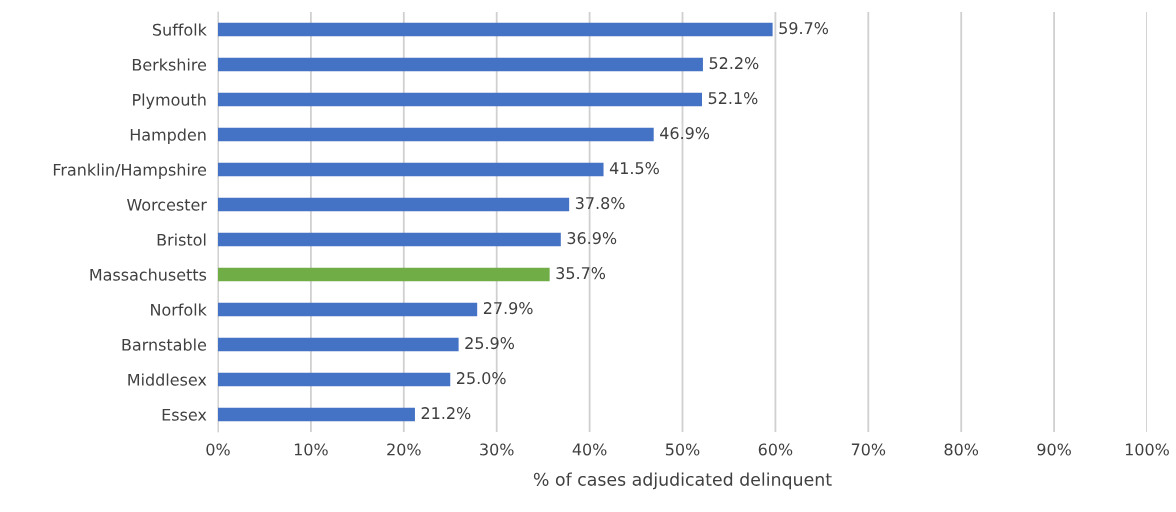 Image resolution: width=1176 pixels, height=512 pixels. I want to click on x-tick-label: 30%, so click(497, 449).